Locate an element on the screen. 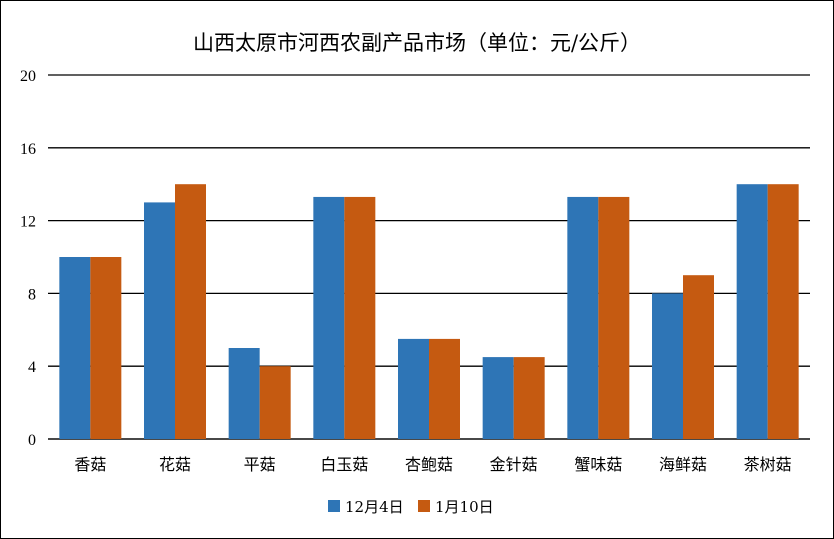 The height and width of the screenshot is (539, 834). y-tick-label: 0 is located at coordinates (32, 440).